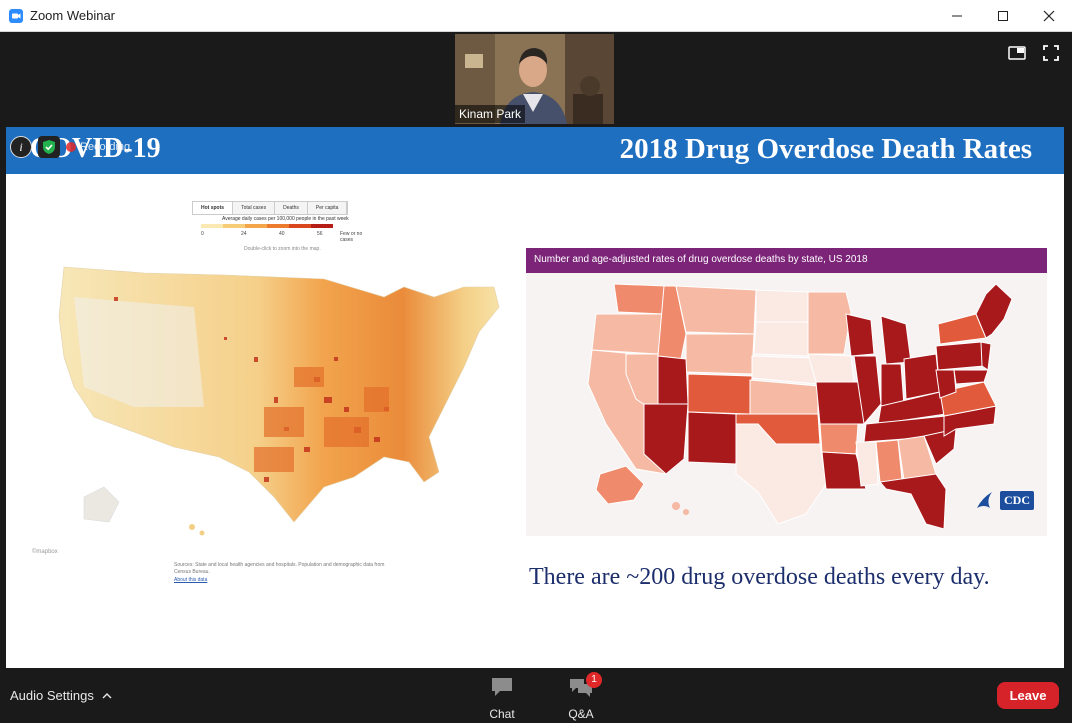 The image size is (1072, 723). I want to click on view-mode-icon, so click(1017, 53).